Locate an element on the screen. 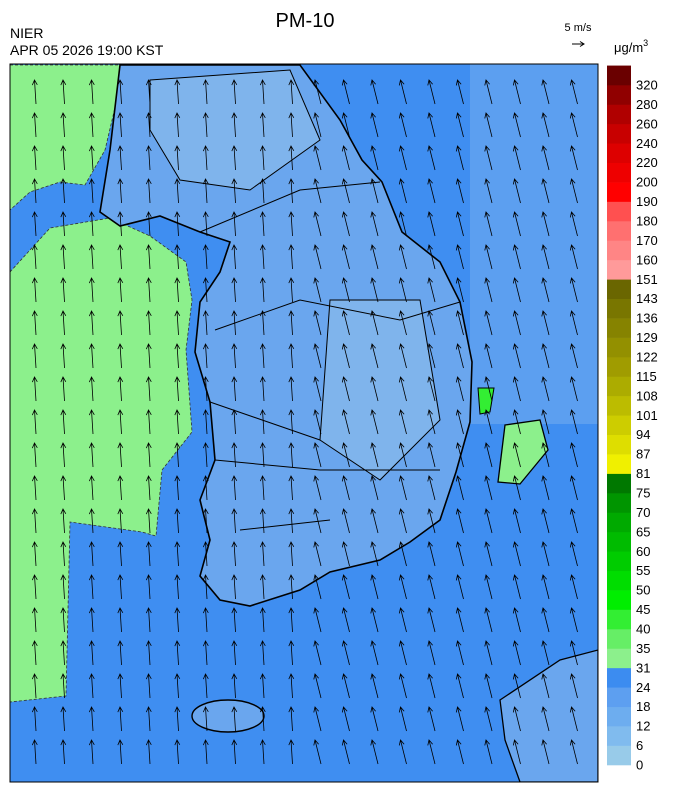  legend-label: 35 is located at coordinates (643, 648).